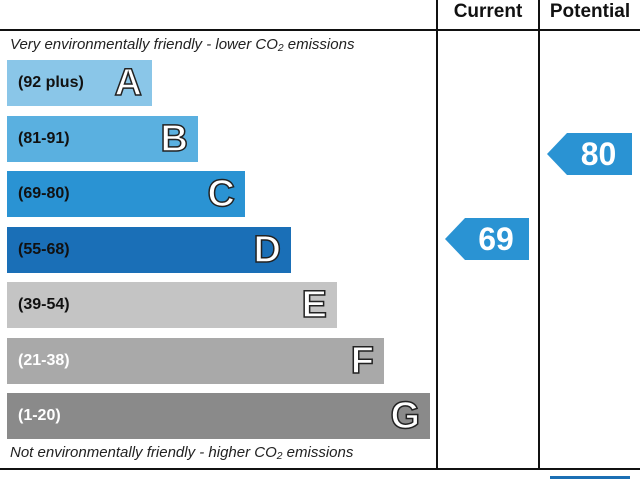 Image resolution: width=640 pixels, height=479 pixels. I want to click on rating-range: (21-38), so click(44, 360).